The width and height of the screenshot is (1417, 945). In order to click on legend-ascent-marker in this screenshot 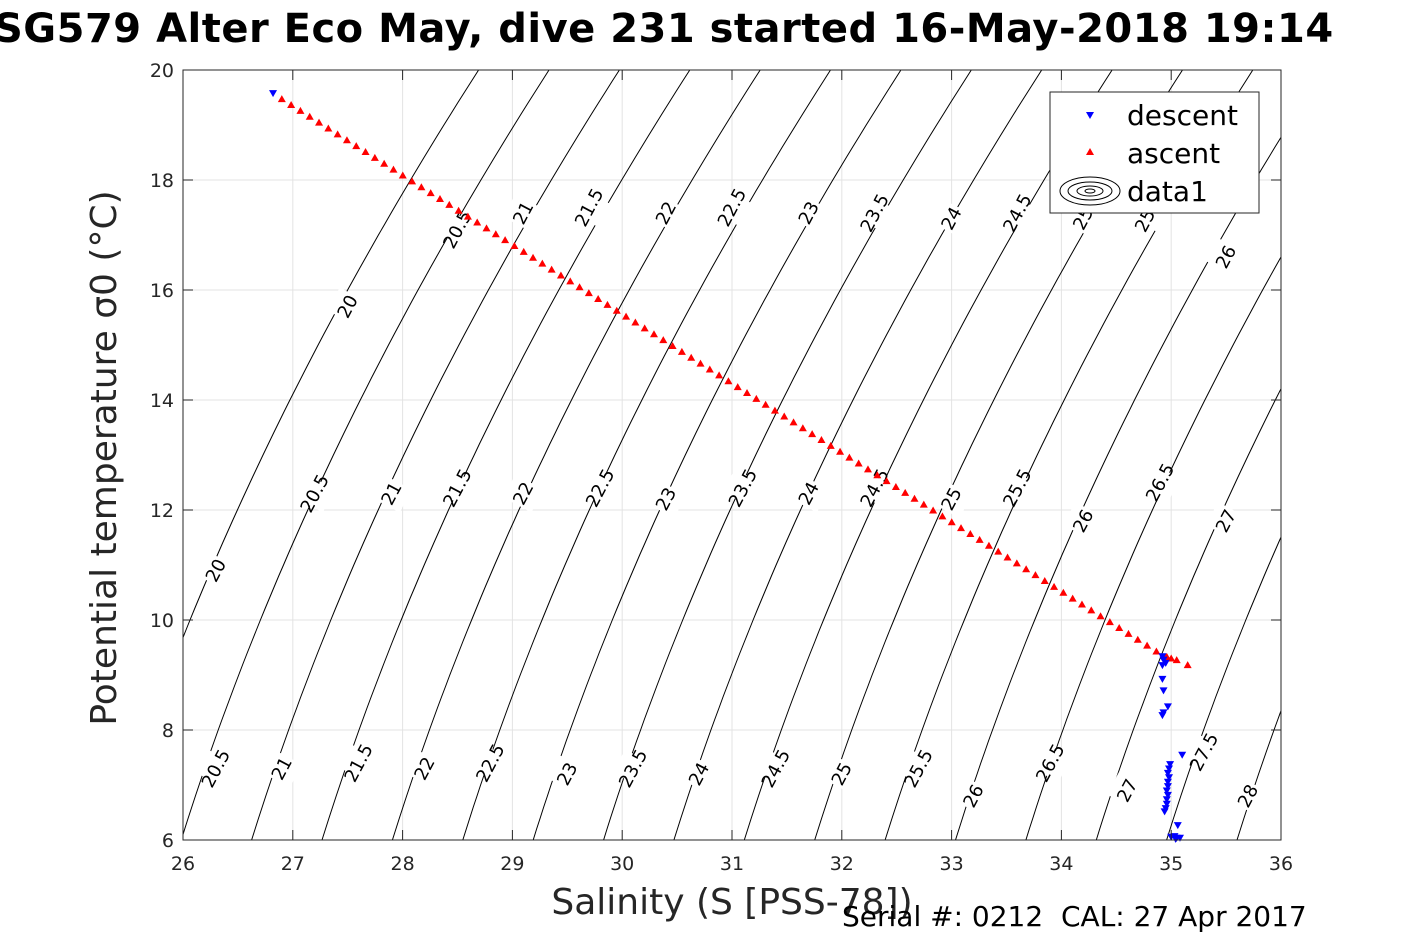, I will do `click(1090, 151)`.